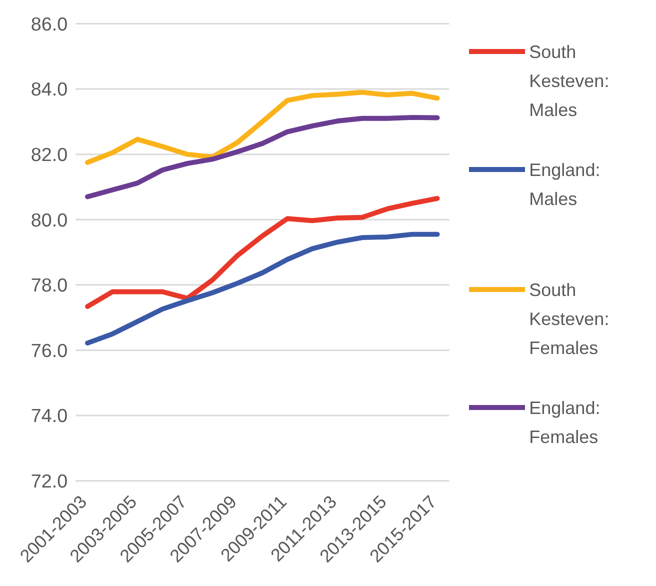 This screenshot has height=586, width=656. I want to click on y-tick-label: 74.0, so click(49, 417).